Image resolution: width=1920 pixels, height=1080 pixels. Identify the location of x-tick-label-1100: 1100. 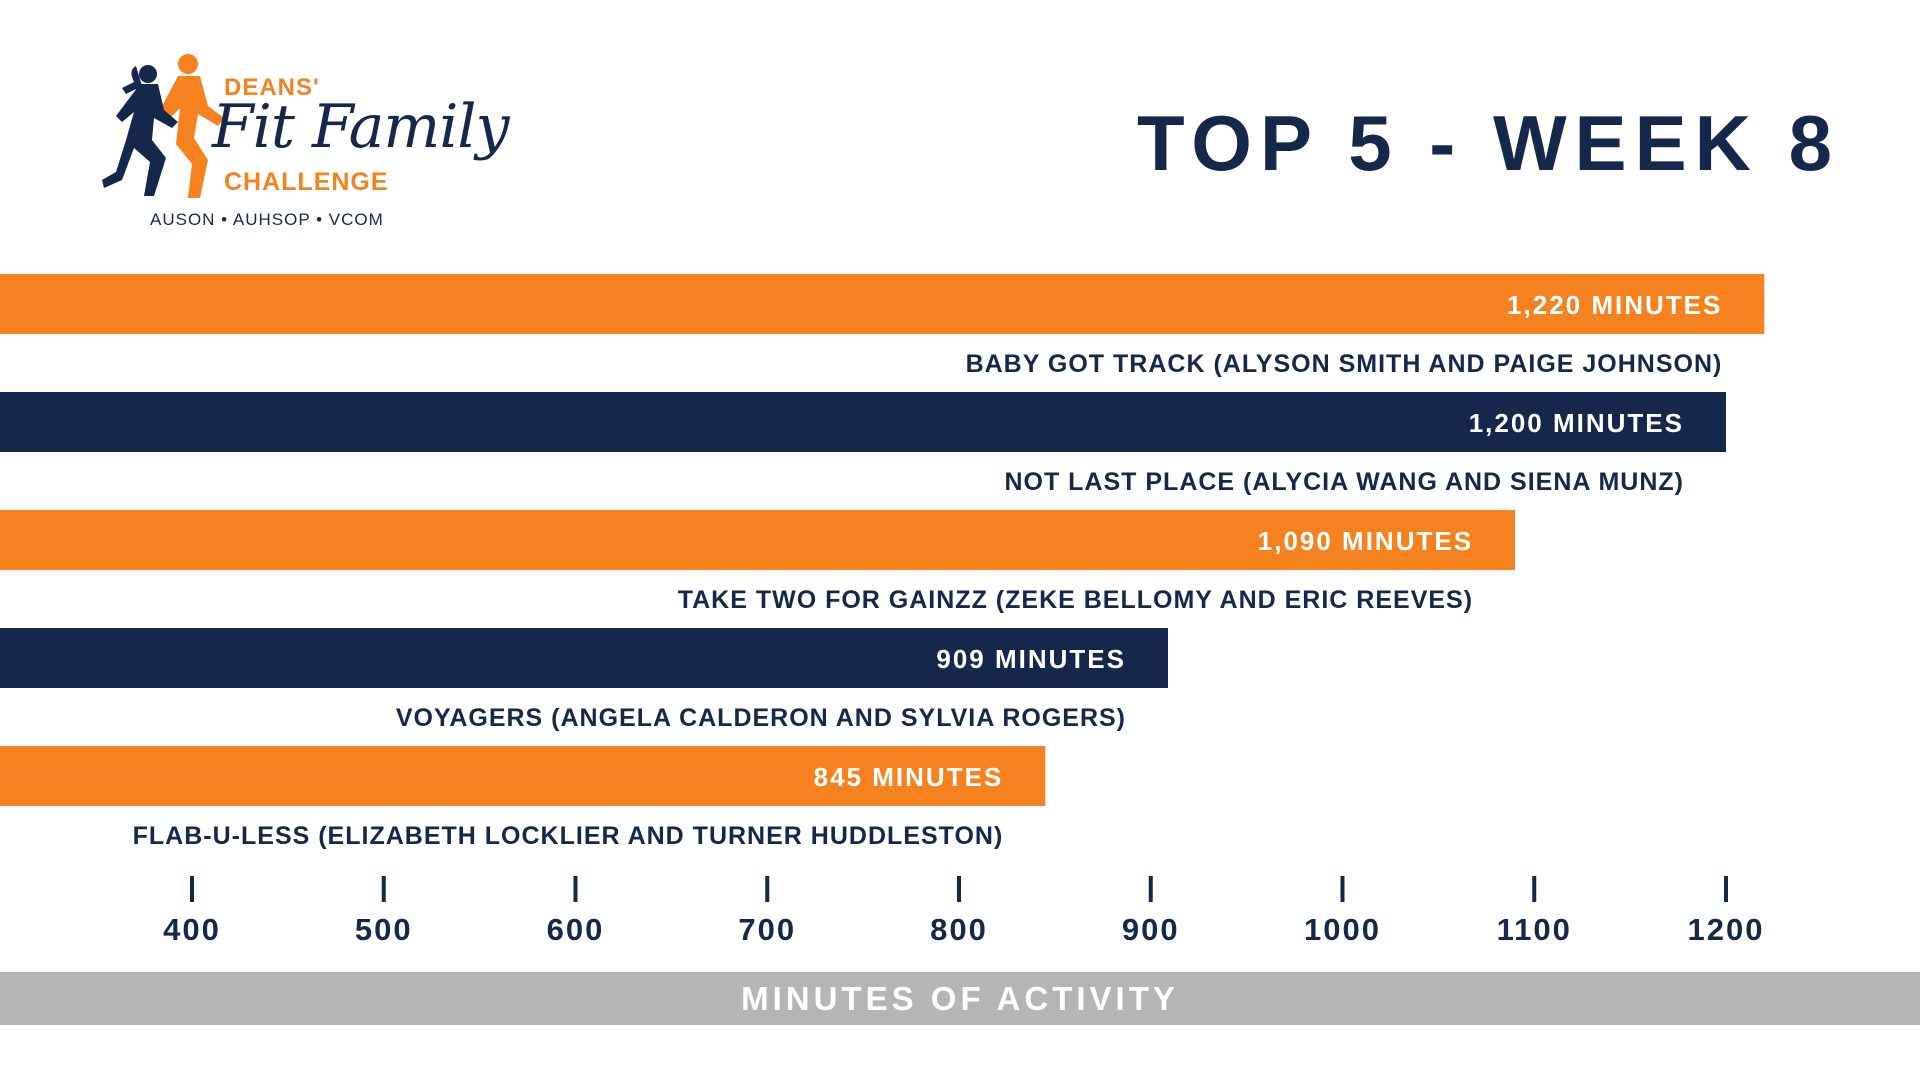
(1534, 929).